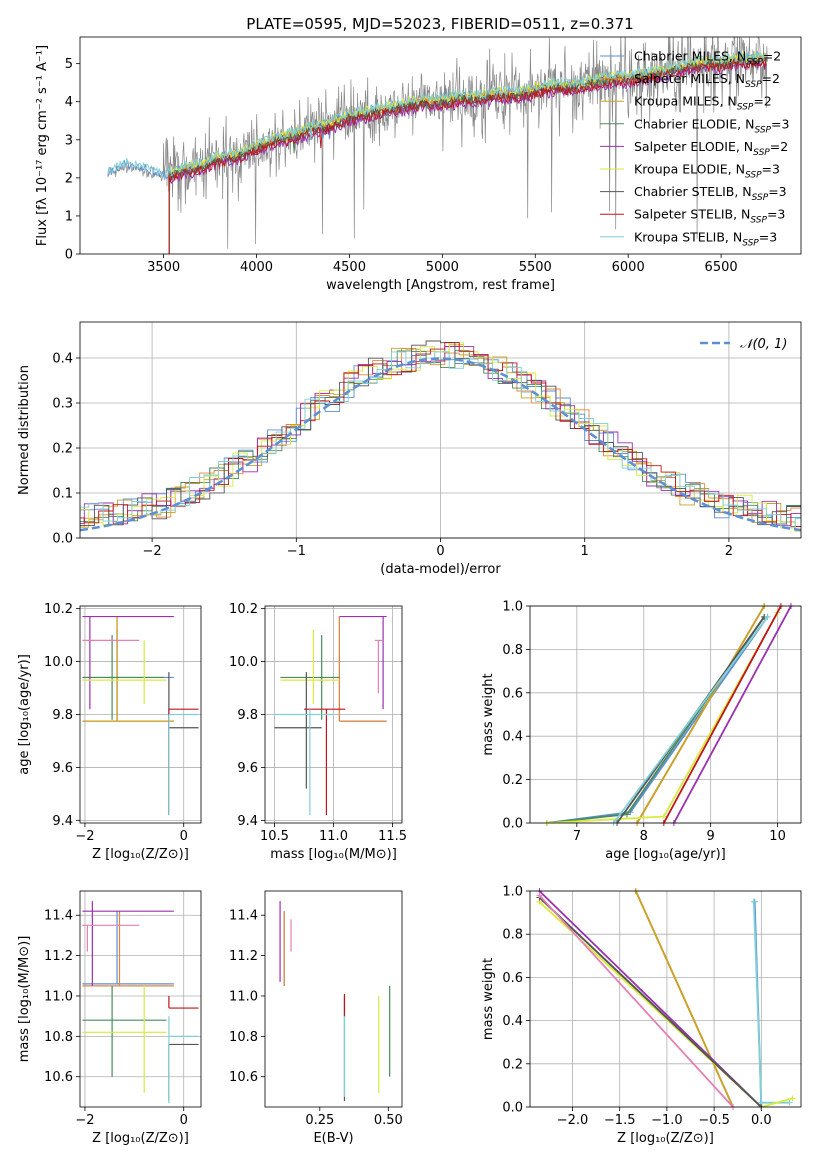  Describe the element at coordinates (24, 714) in the screenshot. I see `y-axis-label: age [log₁₀(age/yr)]` at that location.